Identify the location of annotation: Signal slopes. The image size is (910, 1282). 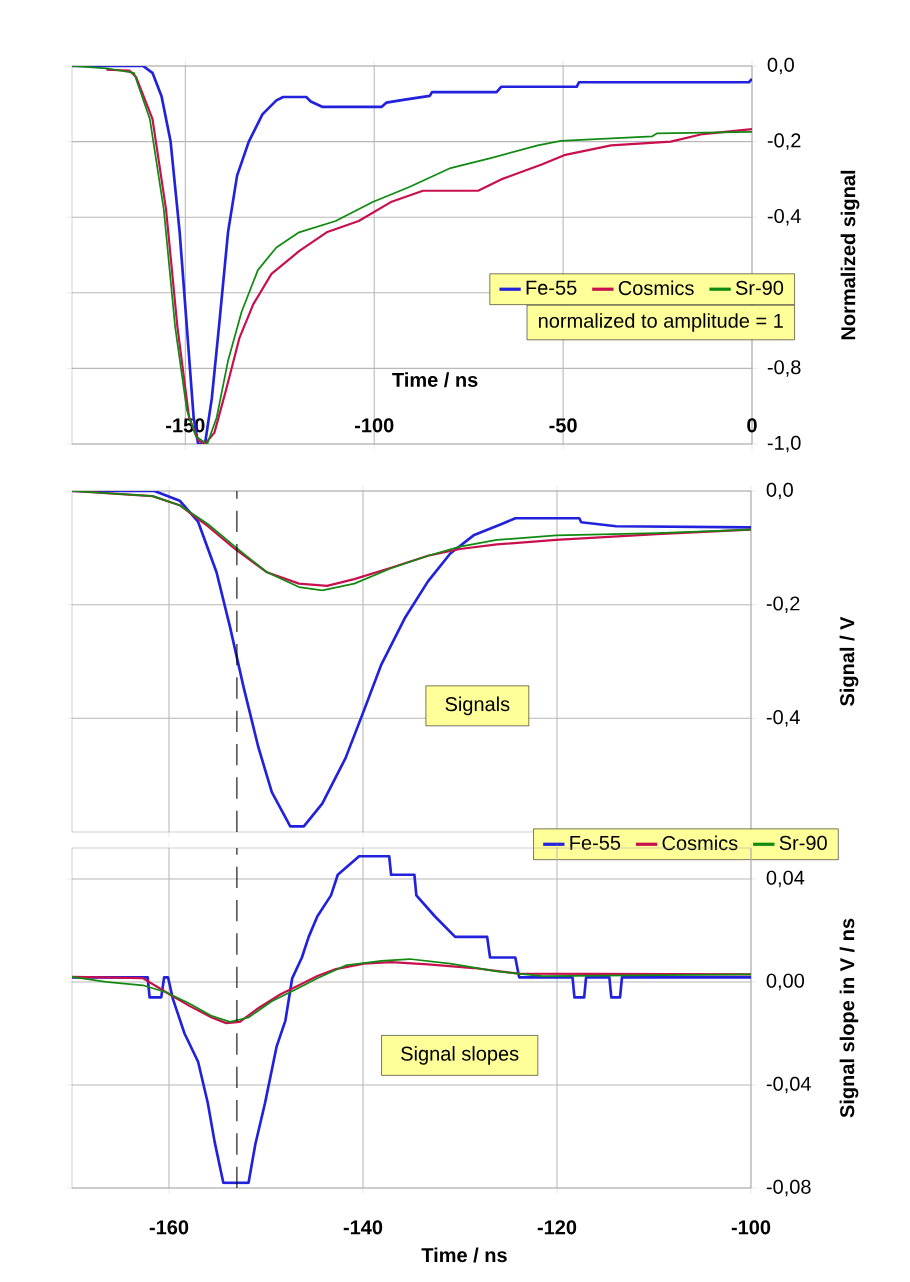
(460, 1055).